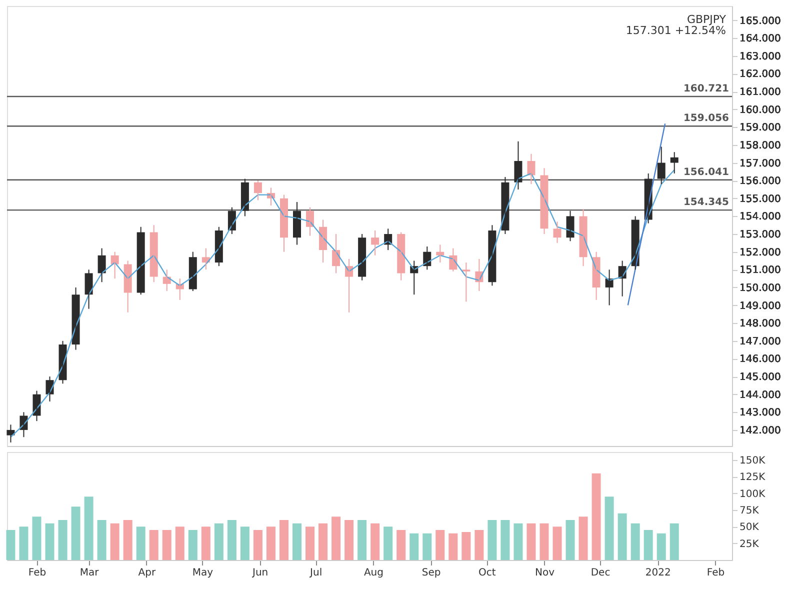 The width and height of the screenshot is (800, 600). Describe the element at coordinates (760, 146) in the screenshot. I see `y-tick-label: 158.000` at that location.